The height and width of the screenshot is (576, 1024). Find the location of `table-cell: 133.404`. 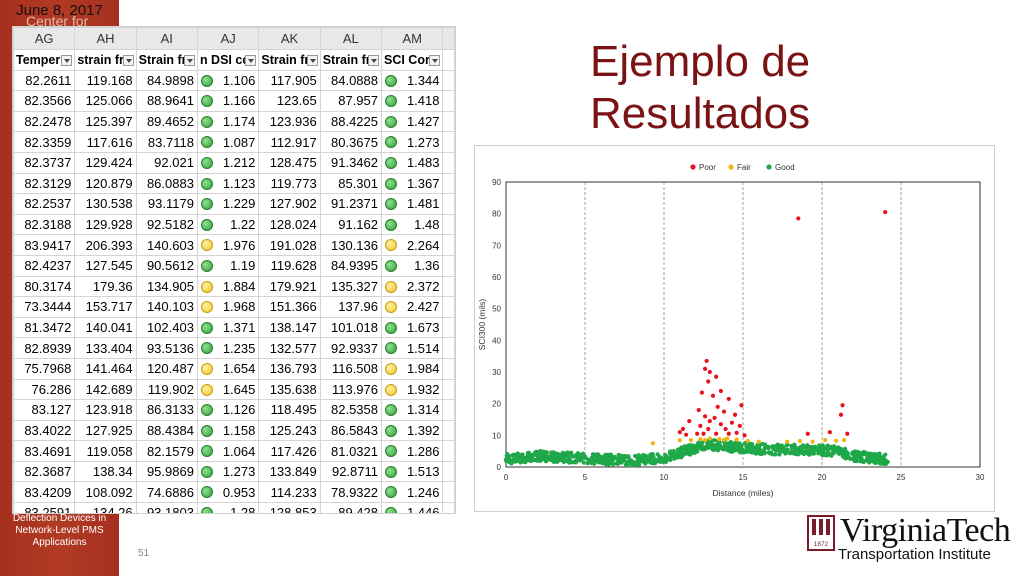

table-cell: 133.404 is located at coordinates (105, 348).